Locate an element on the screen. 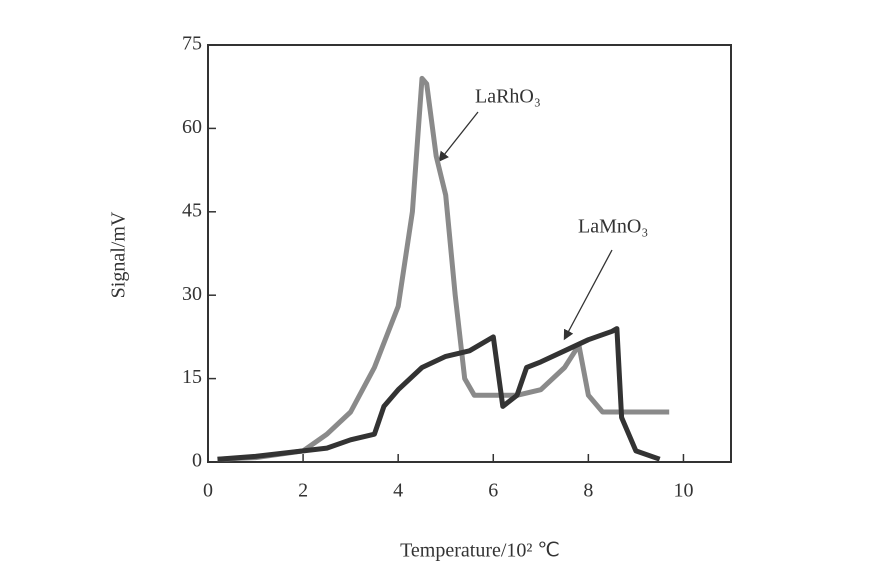 The width and height of the screenshot is (893, 578). x-tick-label: 10 is located at coordinates (683, 491).